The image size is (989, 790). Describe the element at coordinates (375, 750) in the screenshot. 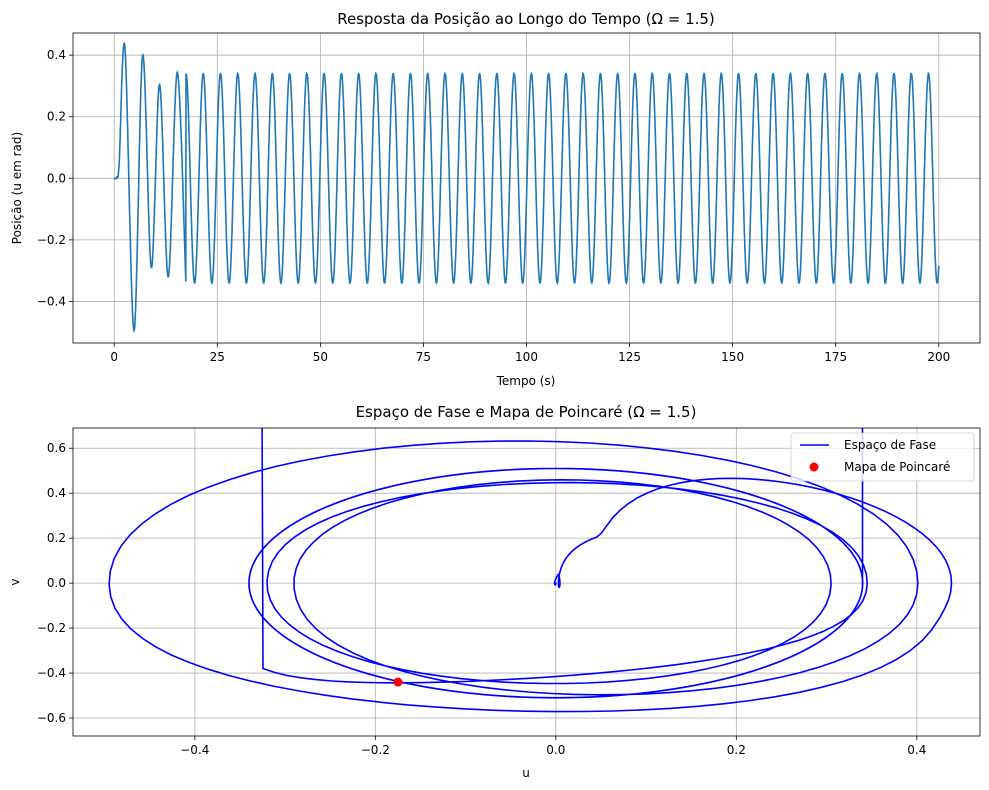

I see `phase-space-xtick-label: −0.2` at that location.